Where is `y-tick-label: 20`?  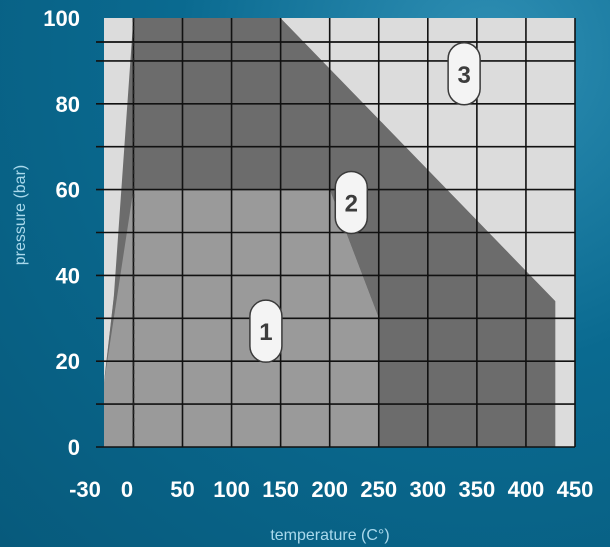
y-tick-label: 20 is located at coordinates (68, 361).